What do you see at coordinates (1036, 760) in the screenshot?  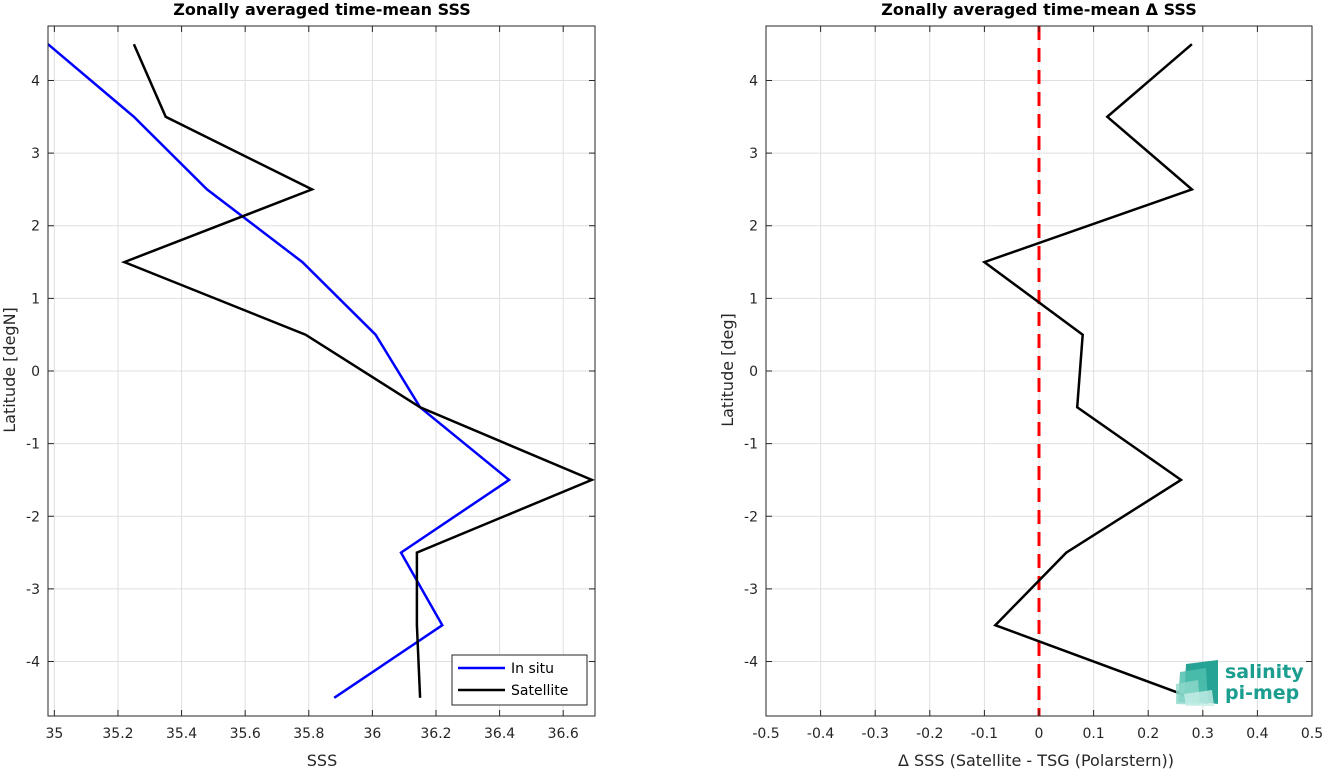 I see `right-x-axis-label: Δ SSS (Satellite - TSG (Polarstern))` at bounding box center [1036, 760].